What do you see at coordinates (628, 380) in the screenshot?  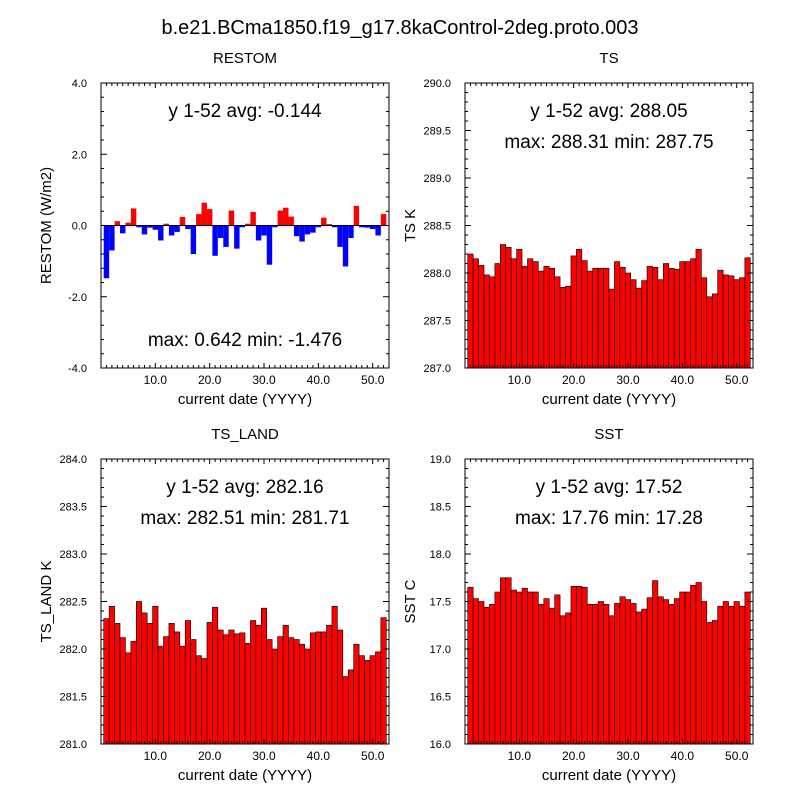 I see `x-tick-label: 30.0` at bounding box center [628, 380].